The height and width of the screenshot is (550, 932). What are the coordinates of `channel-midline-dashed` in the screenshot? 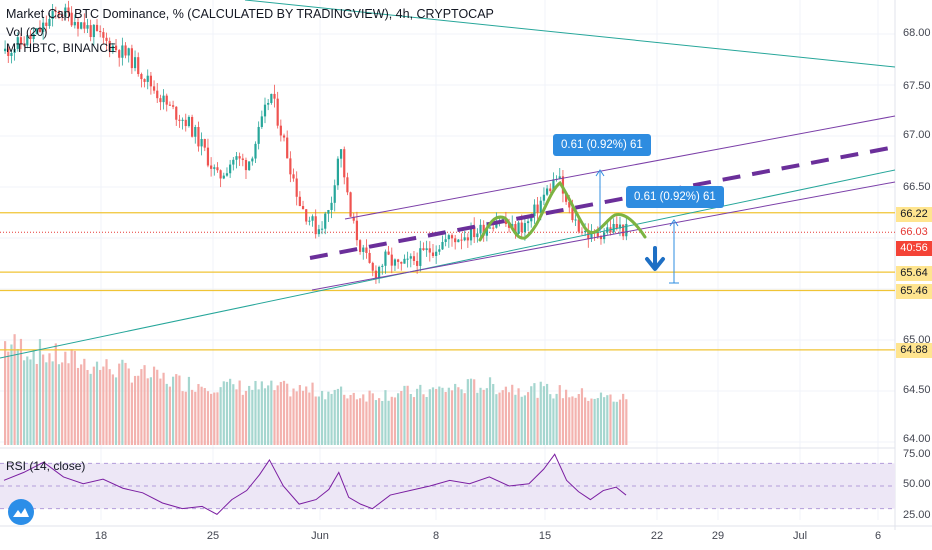 It's located at (602, 202).